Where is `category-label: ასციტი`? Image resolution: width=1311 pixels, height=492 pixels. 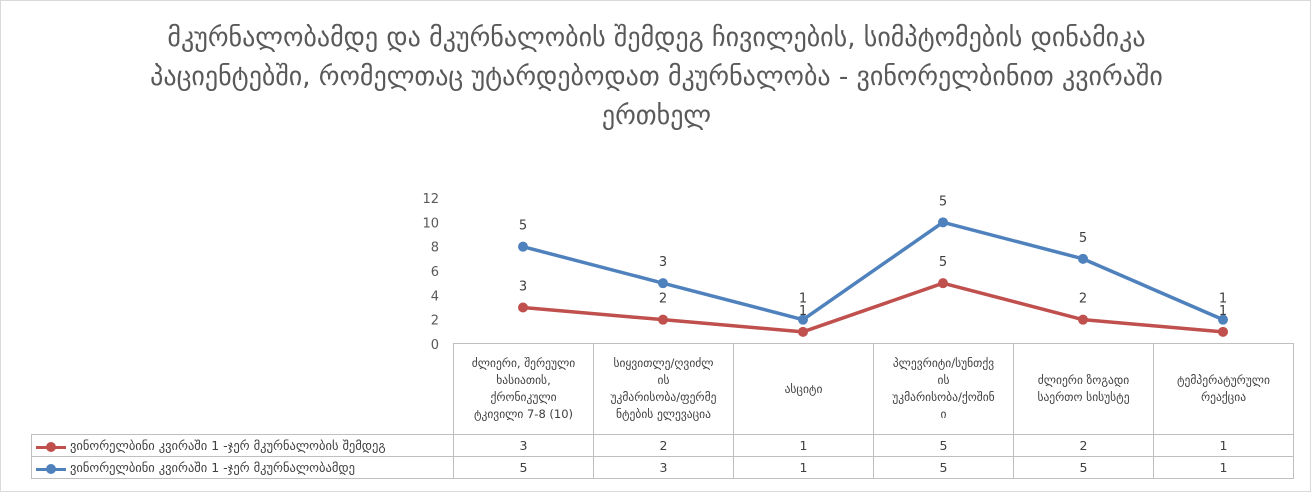 category-label: ასციტი is located at coordinates (803, 389).